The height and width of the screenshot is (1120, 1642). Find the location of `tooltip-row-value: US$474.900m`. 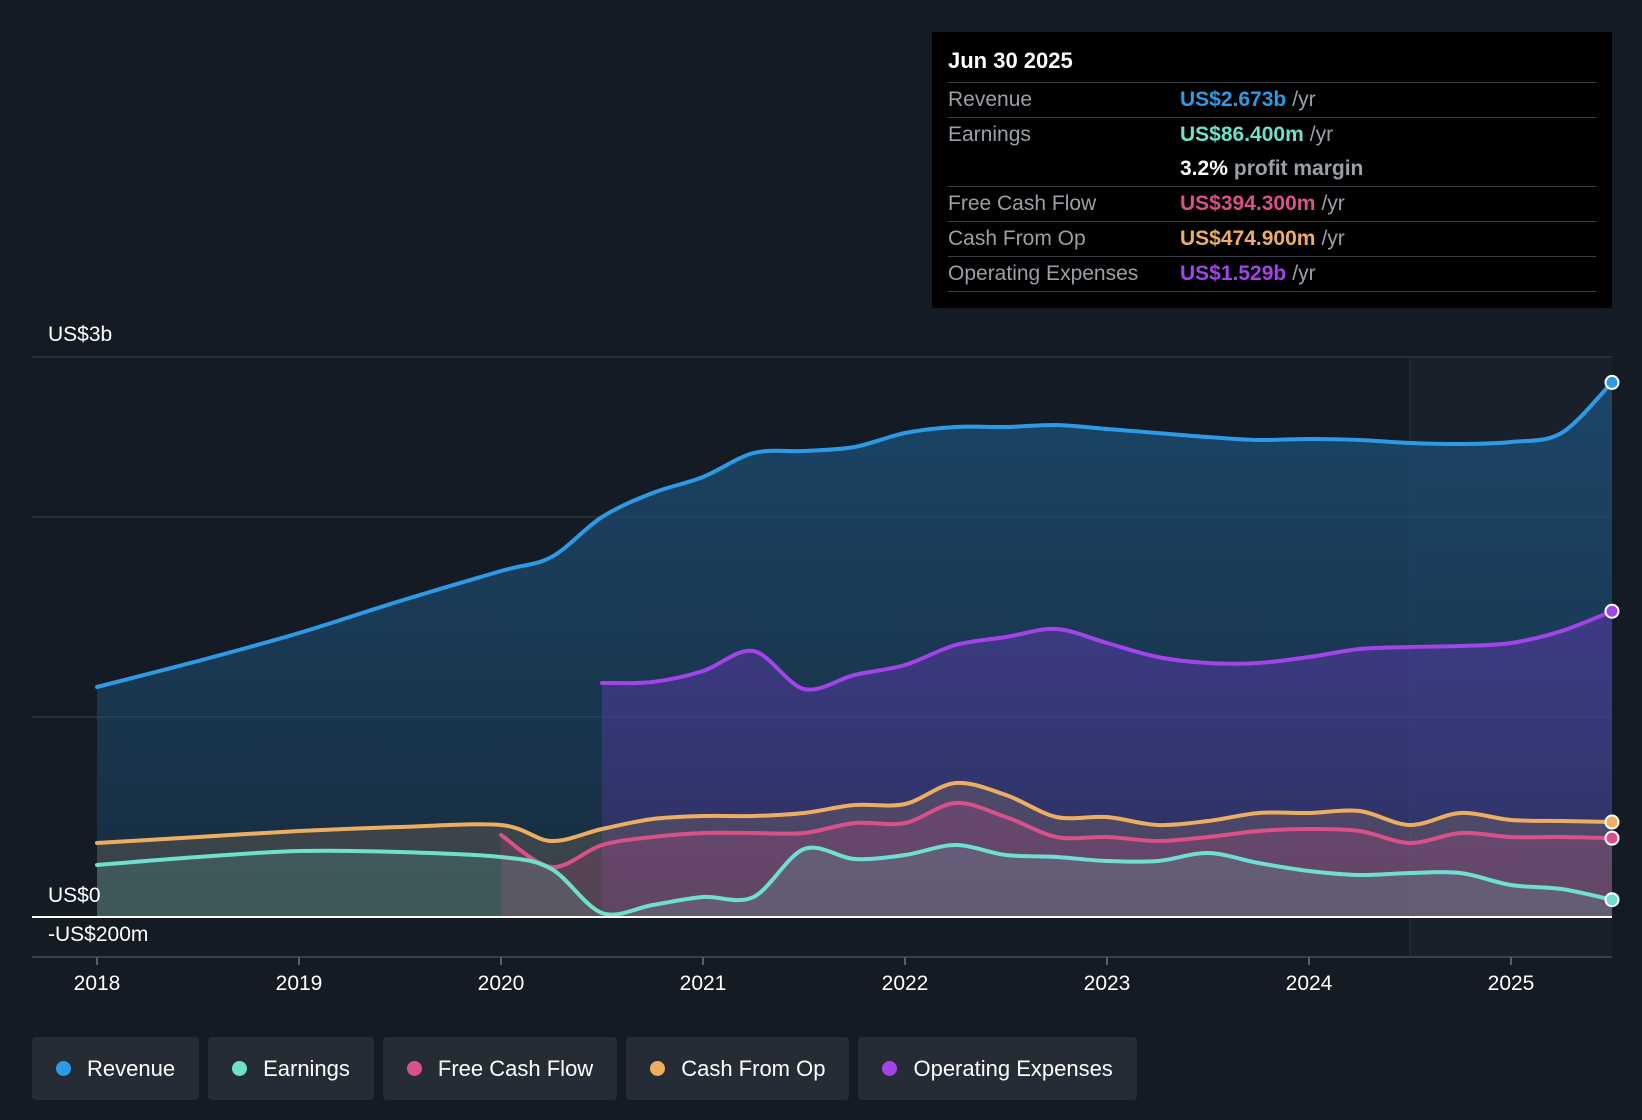

tooltip-row-value: US$474.900m is located at coordinates (1248, 238).